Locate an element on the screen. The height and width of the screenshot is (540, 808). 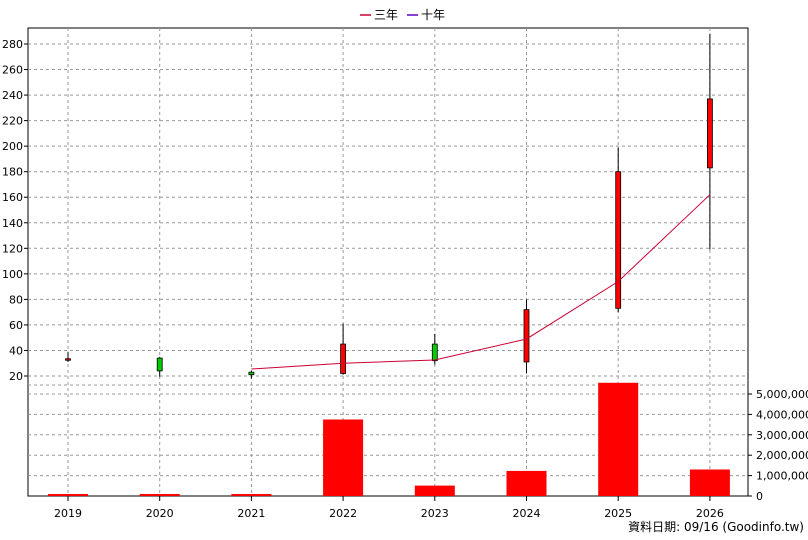
data-date-footer: 資料日期: 09/16 (Goodinfo.tw) is located at coordinates (716, 527).